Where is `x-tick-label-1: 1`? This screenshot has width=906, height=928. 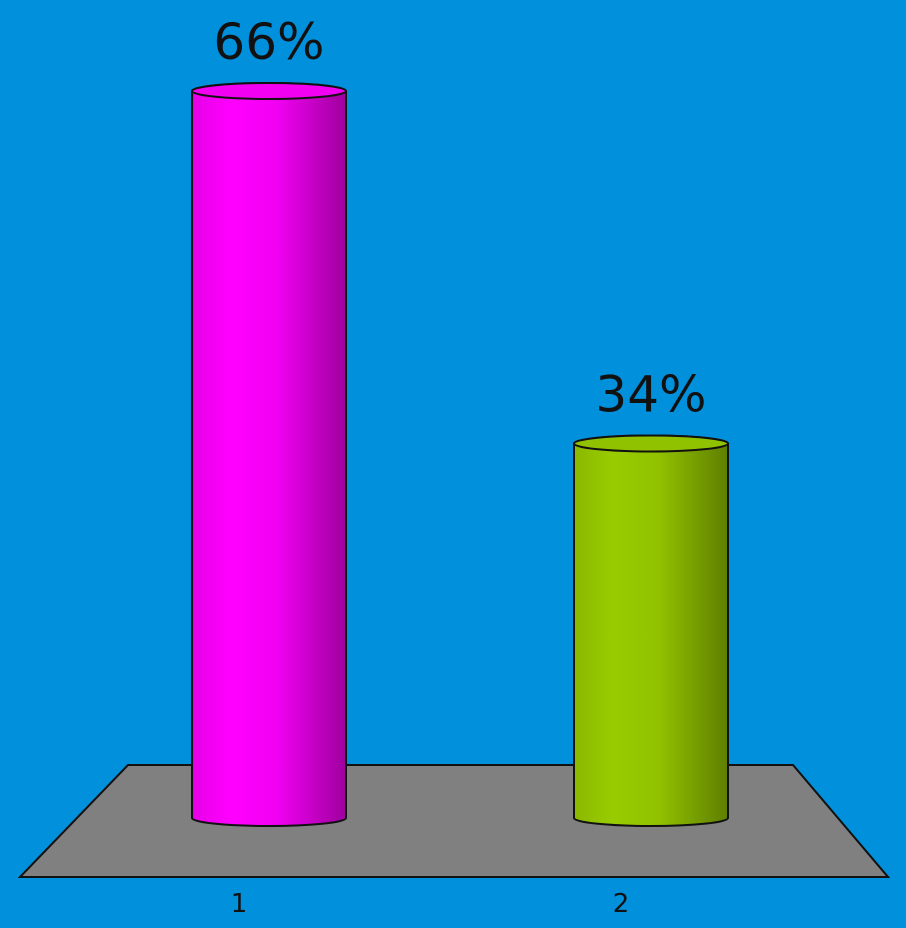 x-tick-label-1: 1 is located at coordinates (239, 904).